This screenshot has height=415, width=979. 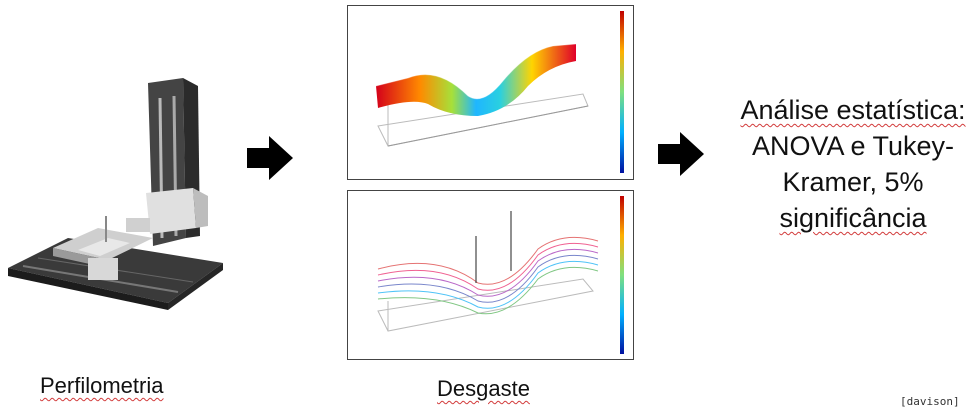 What do you see at coordinates (490, 92) in the screenshot?
I see `wear-surface-3d-plot` at bounding box center [490, 92].